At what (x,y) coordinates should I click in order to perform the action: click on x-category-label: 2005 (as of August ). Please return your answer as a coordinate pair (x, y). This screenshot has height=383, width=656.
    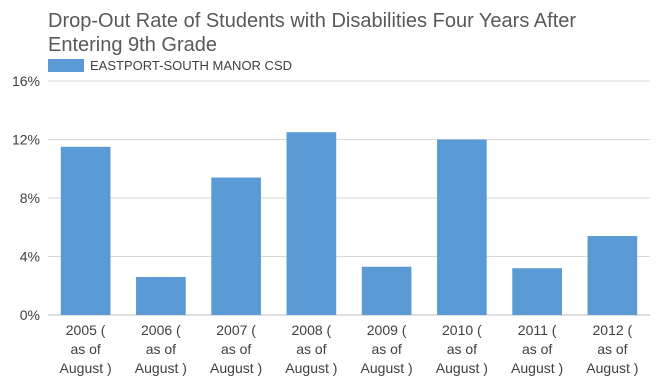
    Looking at the image, I should click on (86, 349).